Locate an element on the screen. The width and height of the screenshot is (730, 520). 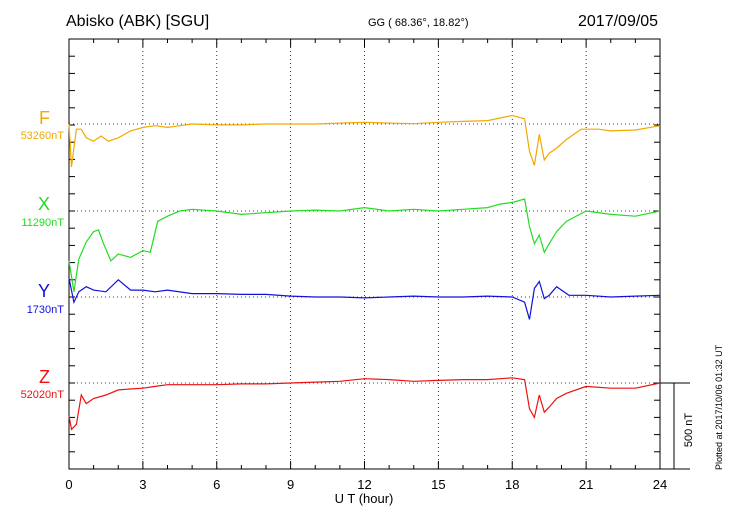
x-tick-label: 3 is located at coordinates (142, 484).